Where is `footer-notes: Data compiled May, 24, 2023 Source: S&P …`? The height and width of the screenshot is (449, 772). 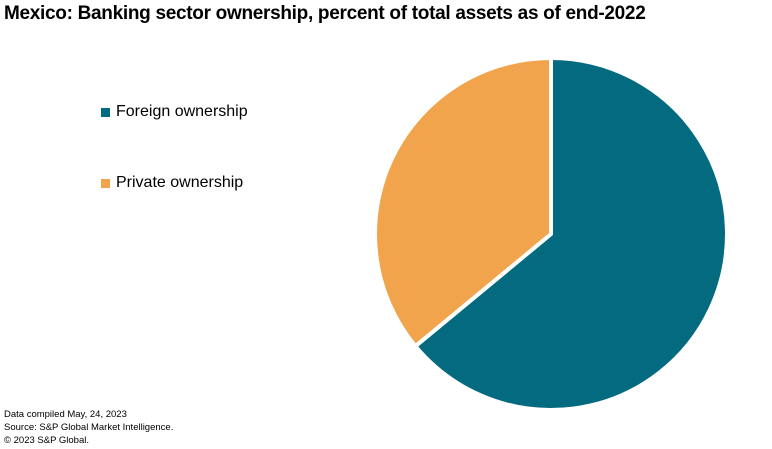
footer-notes: Data compiled May, 24, 2023 Source: S&P … is located at coordinates (88, 427).